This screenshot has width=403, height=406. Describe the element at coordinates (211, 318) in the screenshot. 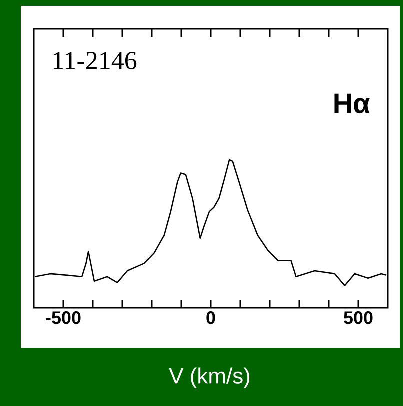

I see `x-tick-label: 0` at that location.